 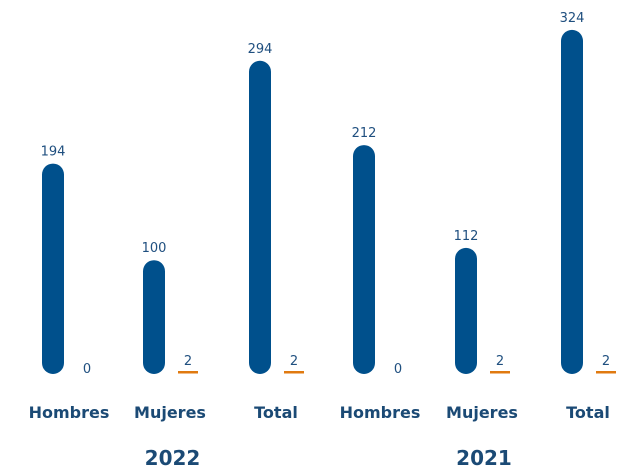 What do you see at coordinates (188, 361) in the screenshot?
I see `data-label-2022-mujeres-secondary: 2` at bounding box center [188, 361].